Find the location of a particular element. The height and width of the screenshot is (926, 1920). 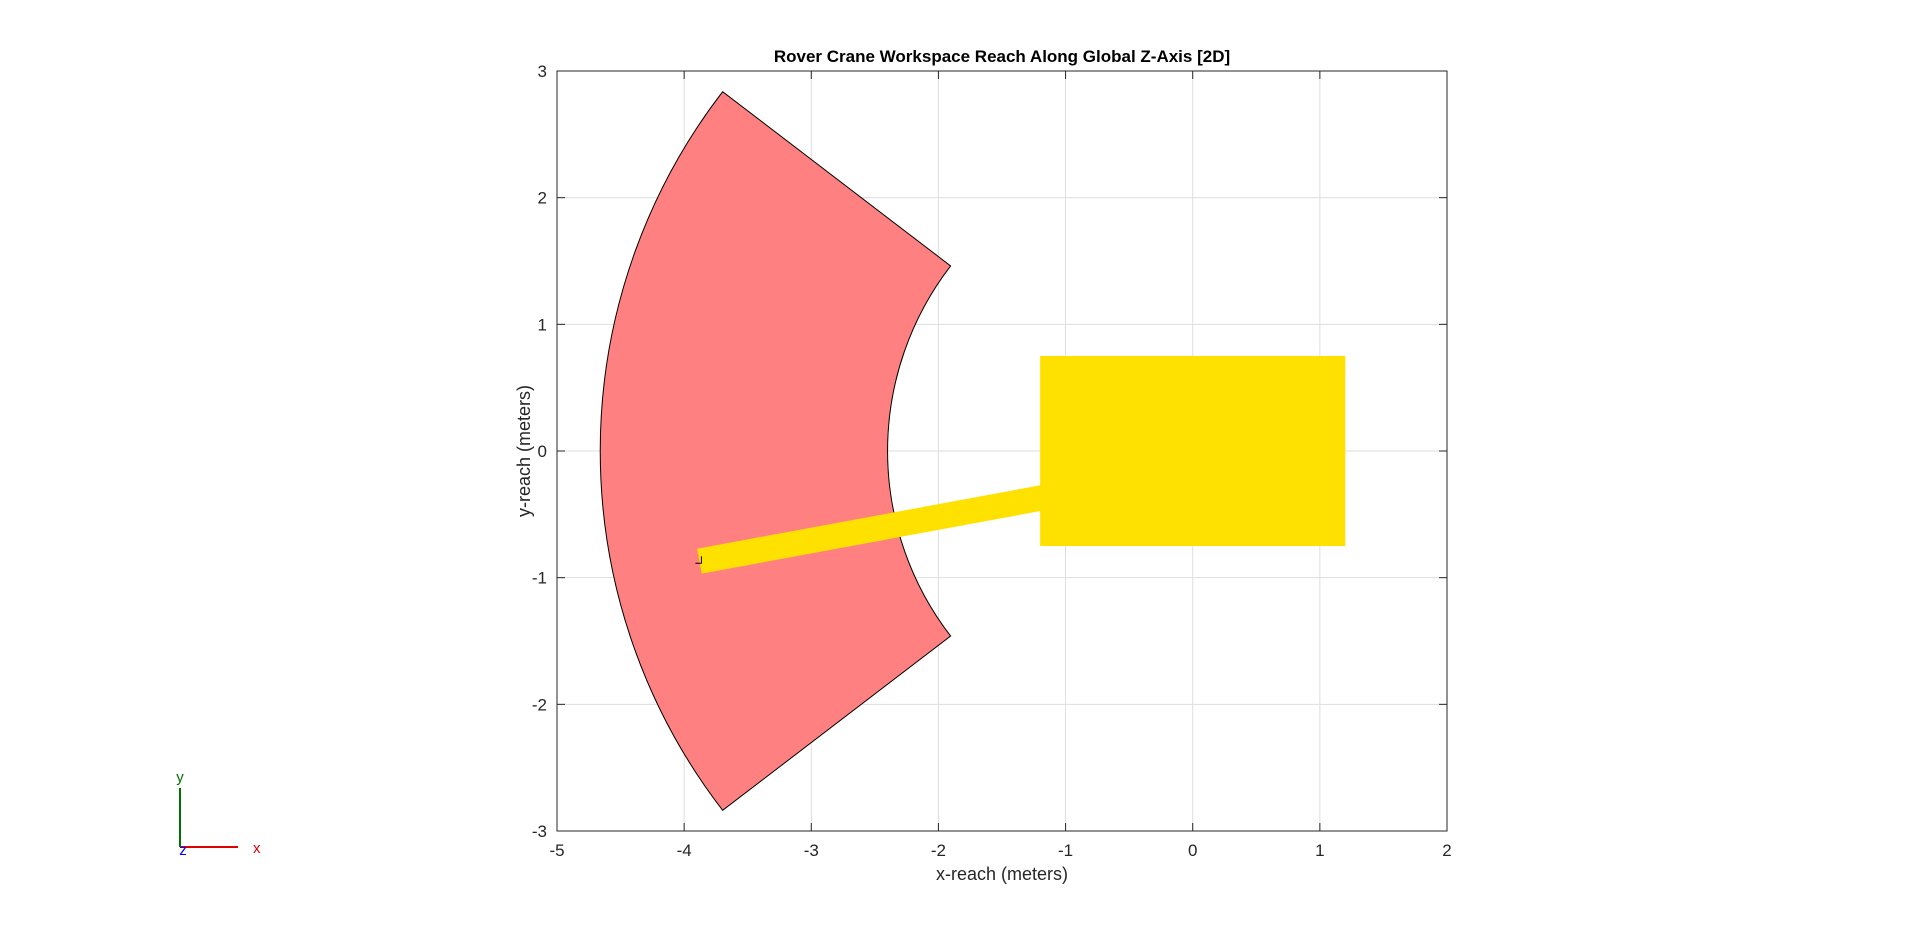

x-tick-label: -2 is located at coordinates (938, 850).